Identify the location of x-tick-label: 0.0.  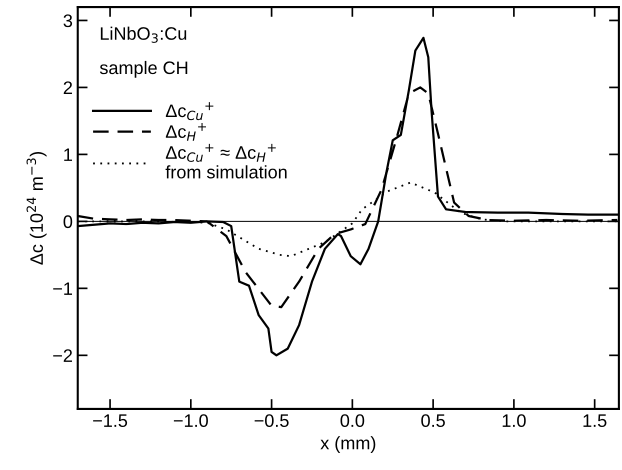
(352, 421).